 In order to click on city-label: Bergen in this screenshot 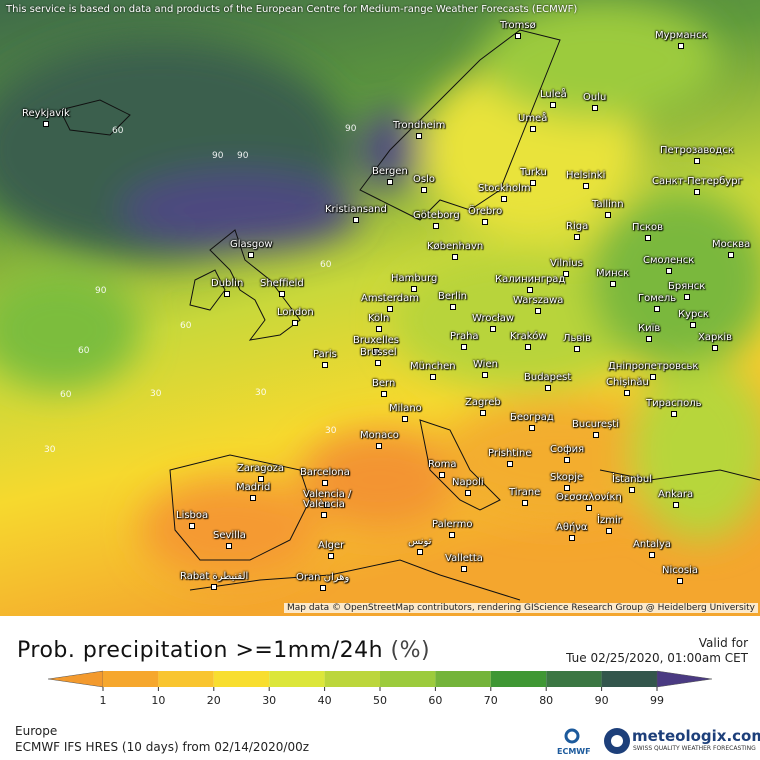, I will do `click(390, 175)`.